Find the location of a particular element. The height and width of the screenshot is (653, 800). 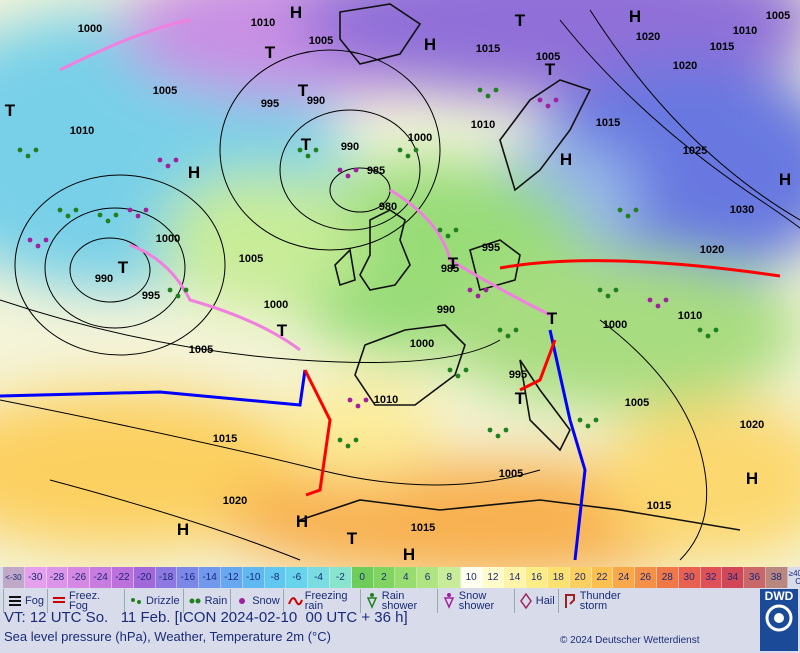

logo: DWD is located at coordinates (779, 620).